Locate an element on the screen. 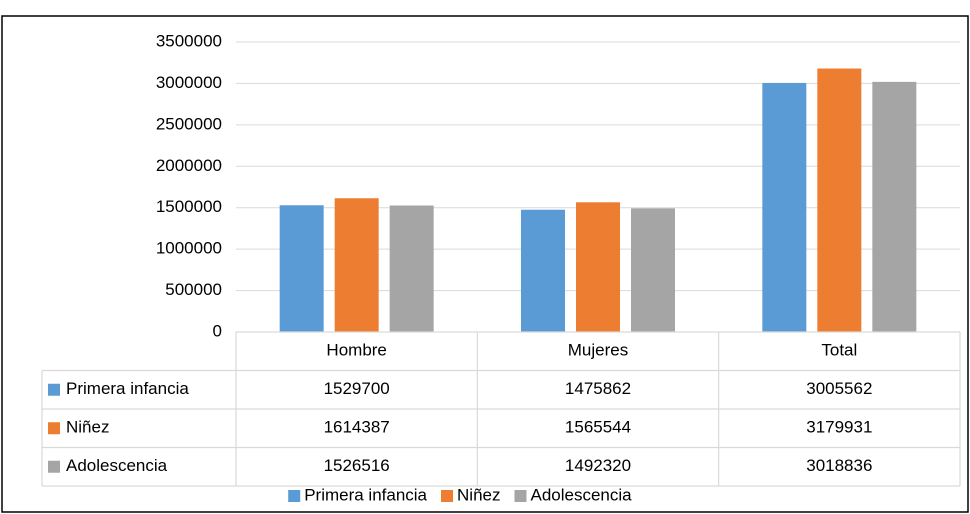 The width and height of the screenshot is (970, 514). y-tick-label: 0 is located at coordinates (217, 330).